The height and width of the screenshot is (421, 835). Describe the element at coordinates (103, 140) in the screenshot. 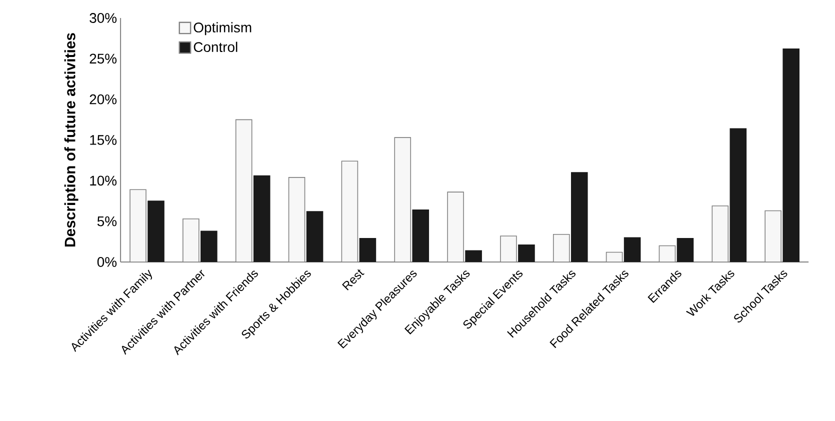

I see `y-tick-label: 15%` at that location.